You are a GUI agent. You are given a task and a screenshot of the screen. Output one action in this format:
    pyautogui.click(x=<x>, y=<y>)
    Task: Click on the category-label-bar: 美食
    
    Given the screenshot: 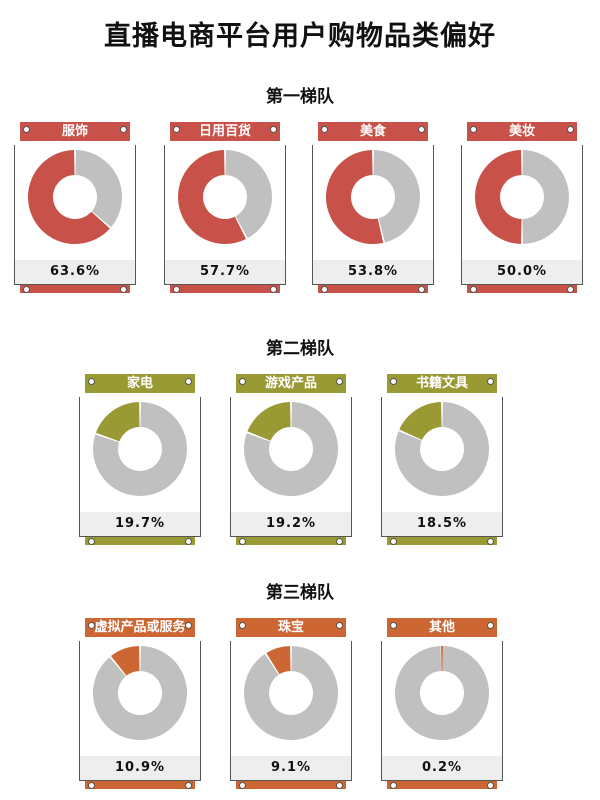 What is the action you would take?
    pyautogui.click(x=373, y=131)
    